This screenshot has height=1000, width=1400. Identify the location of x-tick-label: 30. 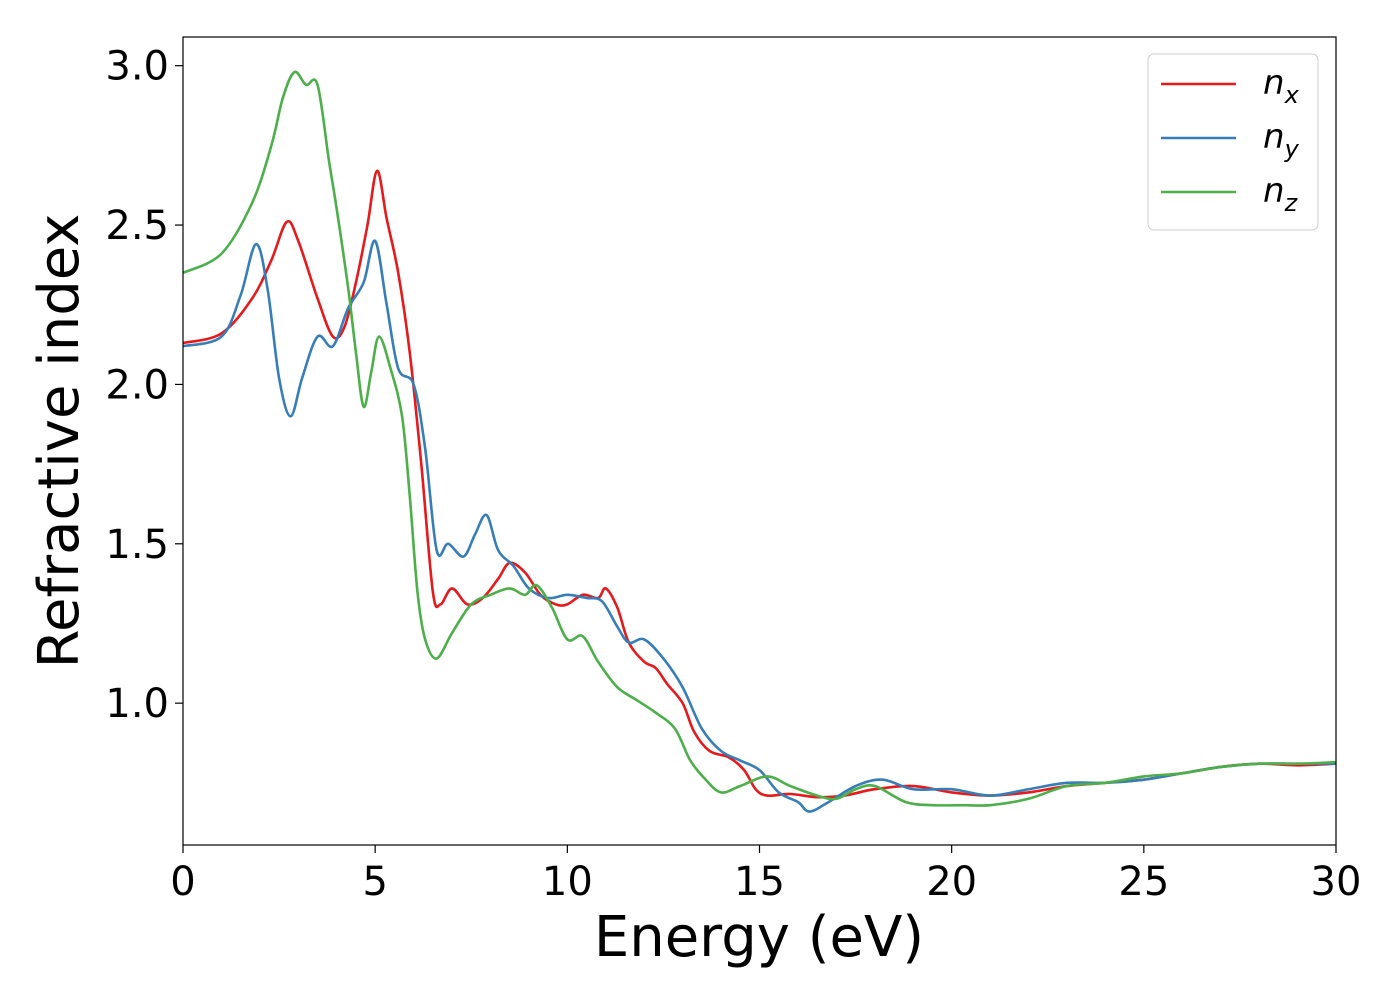
(1336, 882).